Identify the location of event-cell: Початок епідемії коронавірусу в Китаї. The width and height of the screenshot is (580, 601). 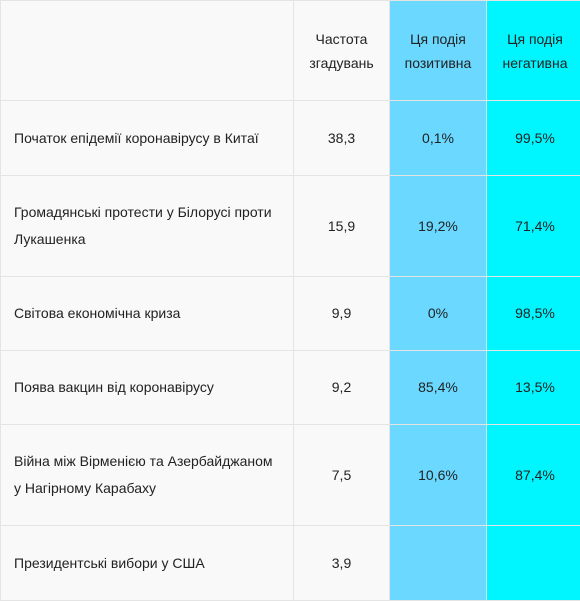
(147, 138).